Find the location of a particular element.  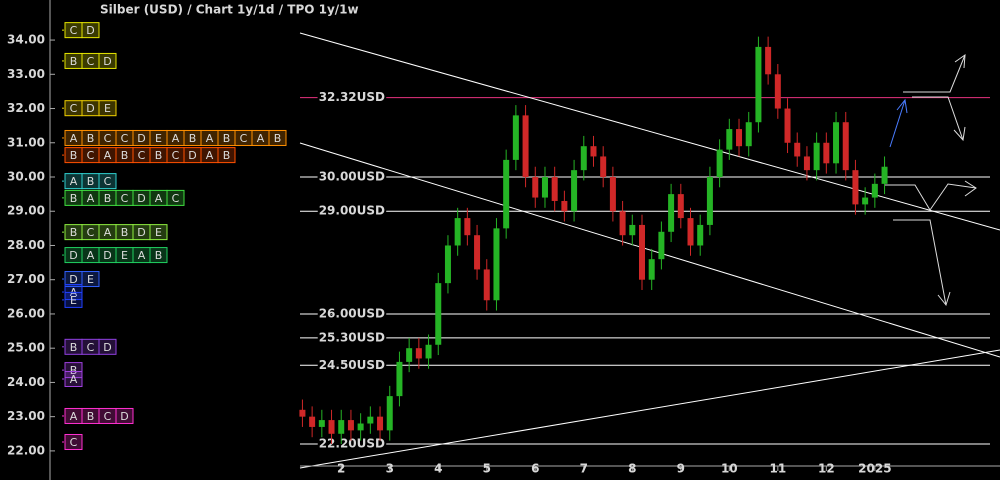

y-tick-label: 27.00 is located at coordinates (26, 279).